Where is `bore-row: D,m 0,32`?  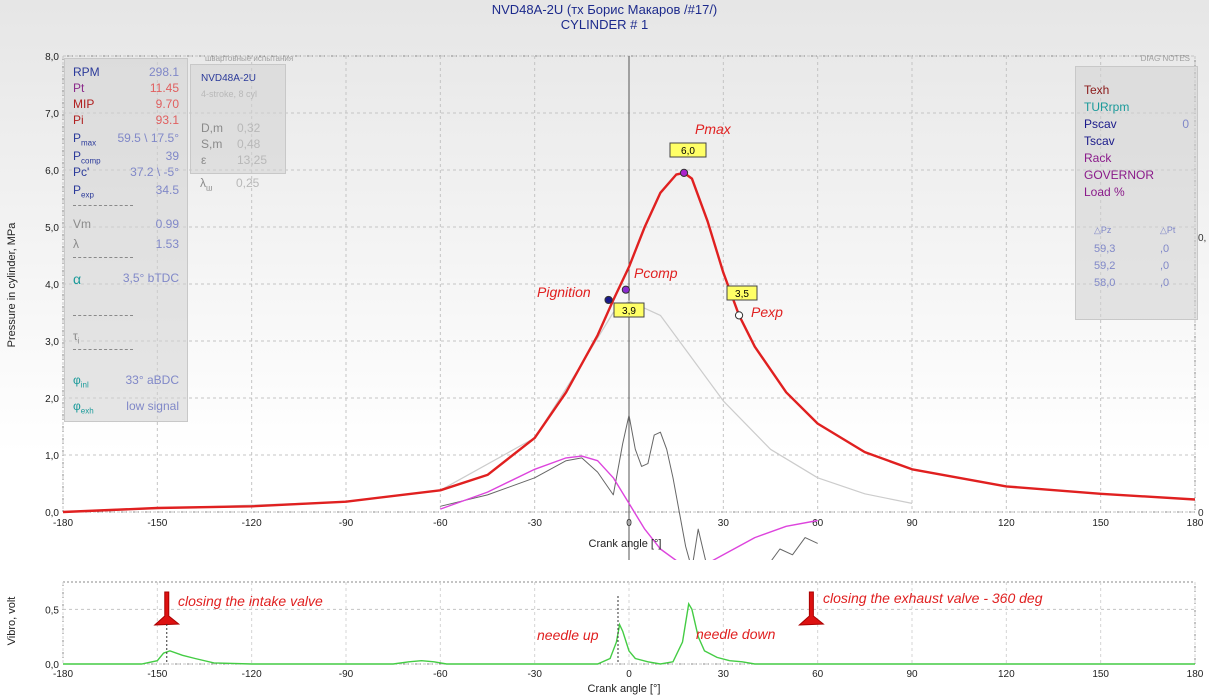
bore-row: D,m 0,32 is located at coordinates (241, 128).